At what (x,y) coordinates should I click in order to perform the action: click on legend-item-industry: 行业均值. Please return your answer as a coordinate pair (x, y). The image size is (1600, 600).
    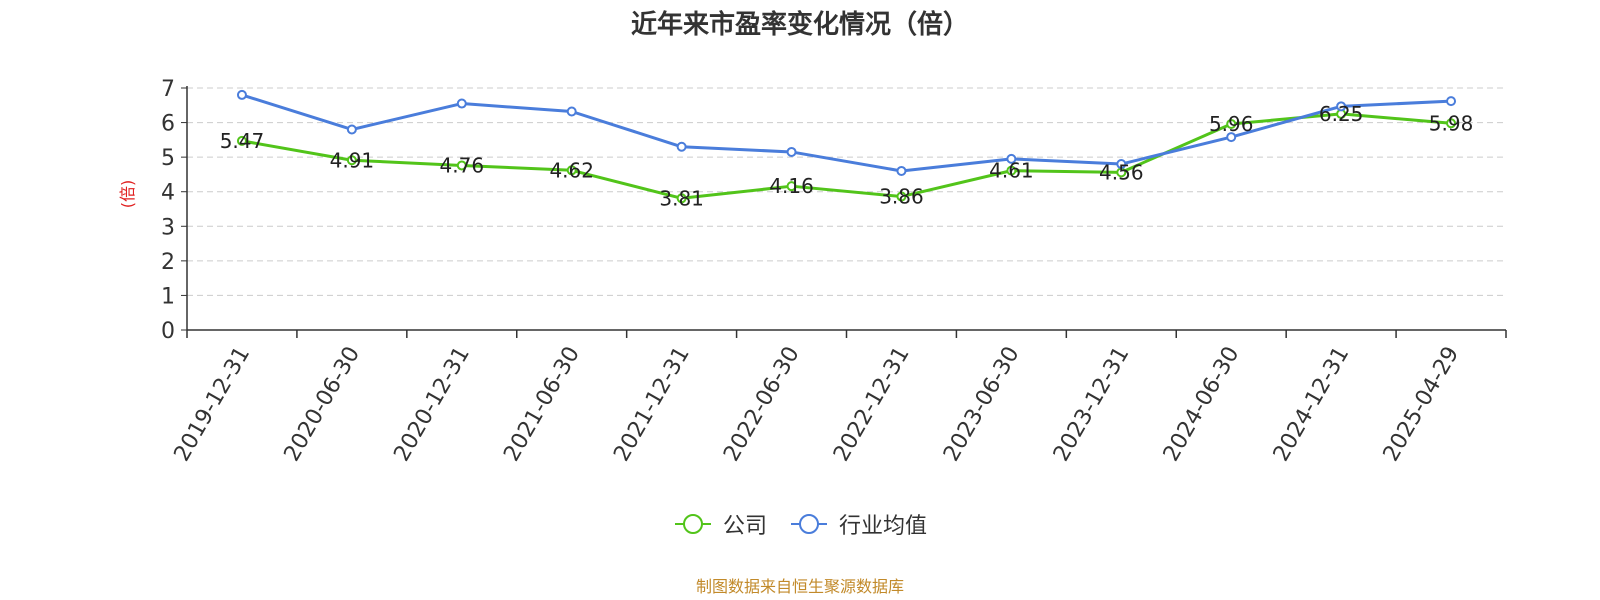
    Looking at the image, I should click on (858, 524).